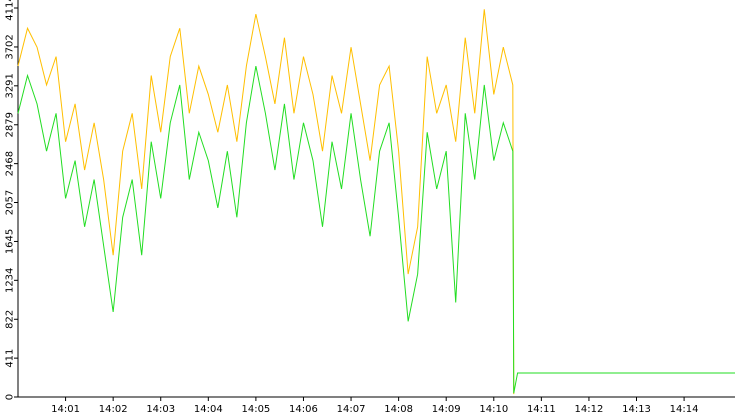 Image resolution: width=735 pixels, height=415 pixels. What do you see at coordinates (10, 241) in the screenshot?
I see `y-tick-label: 1645` at bounding box center [10, 241].